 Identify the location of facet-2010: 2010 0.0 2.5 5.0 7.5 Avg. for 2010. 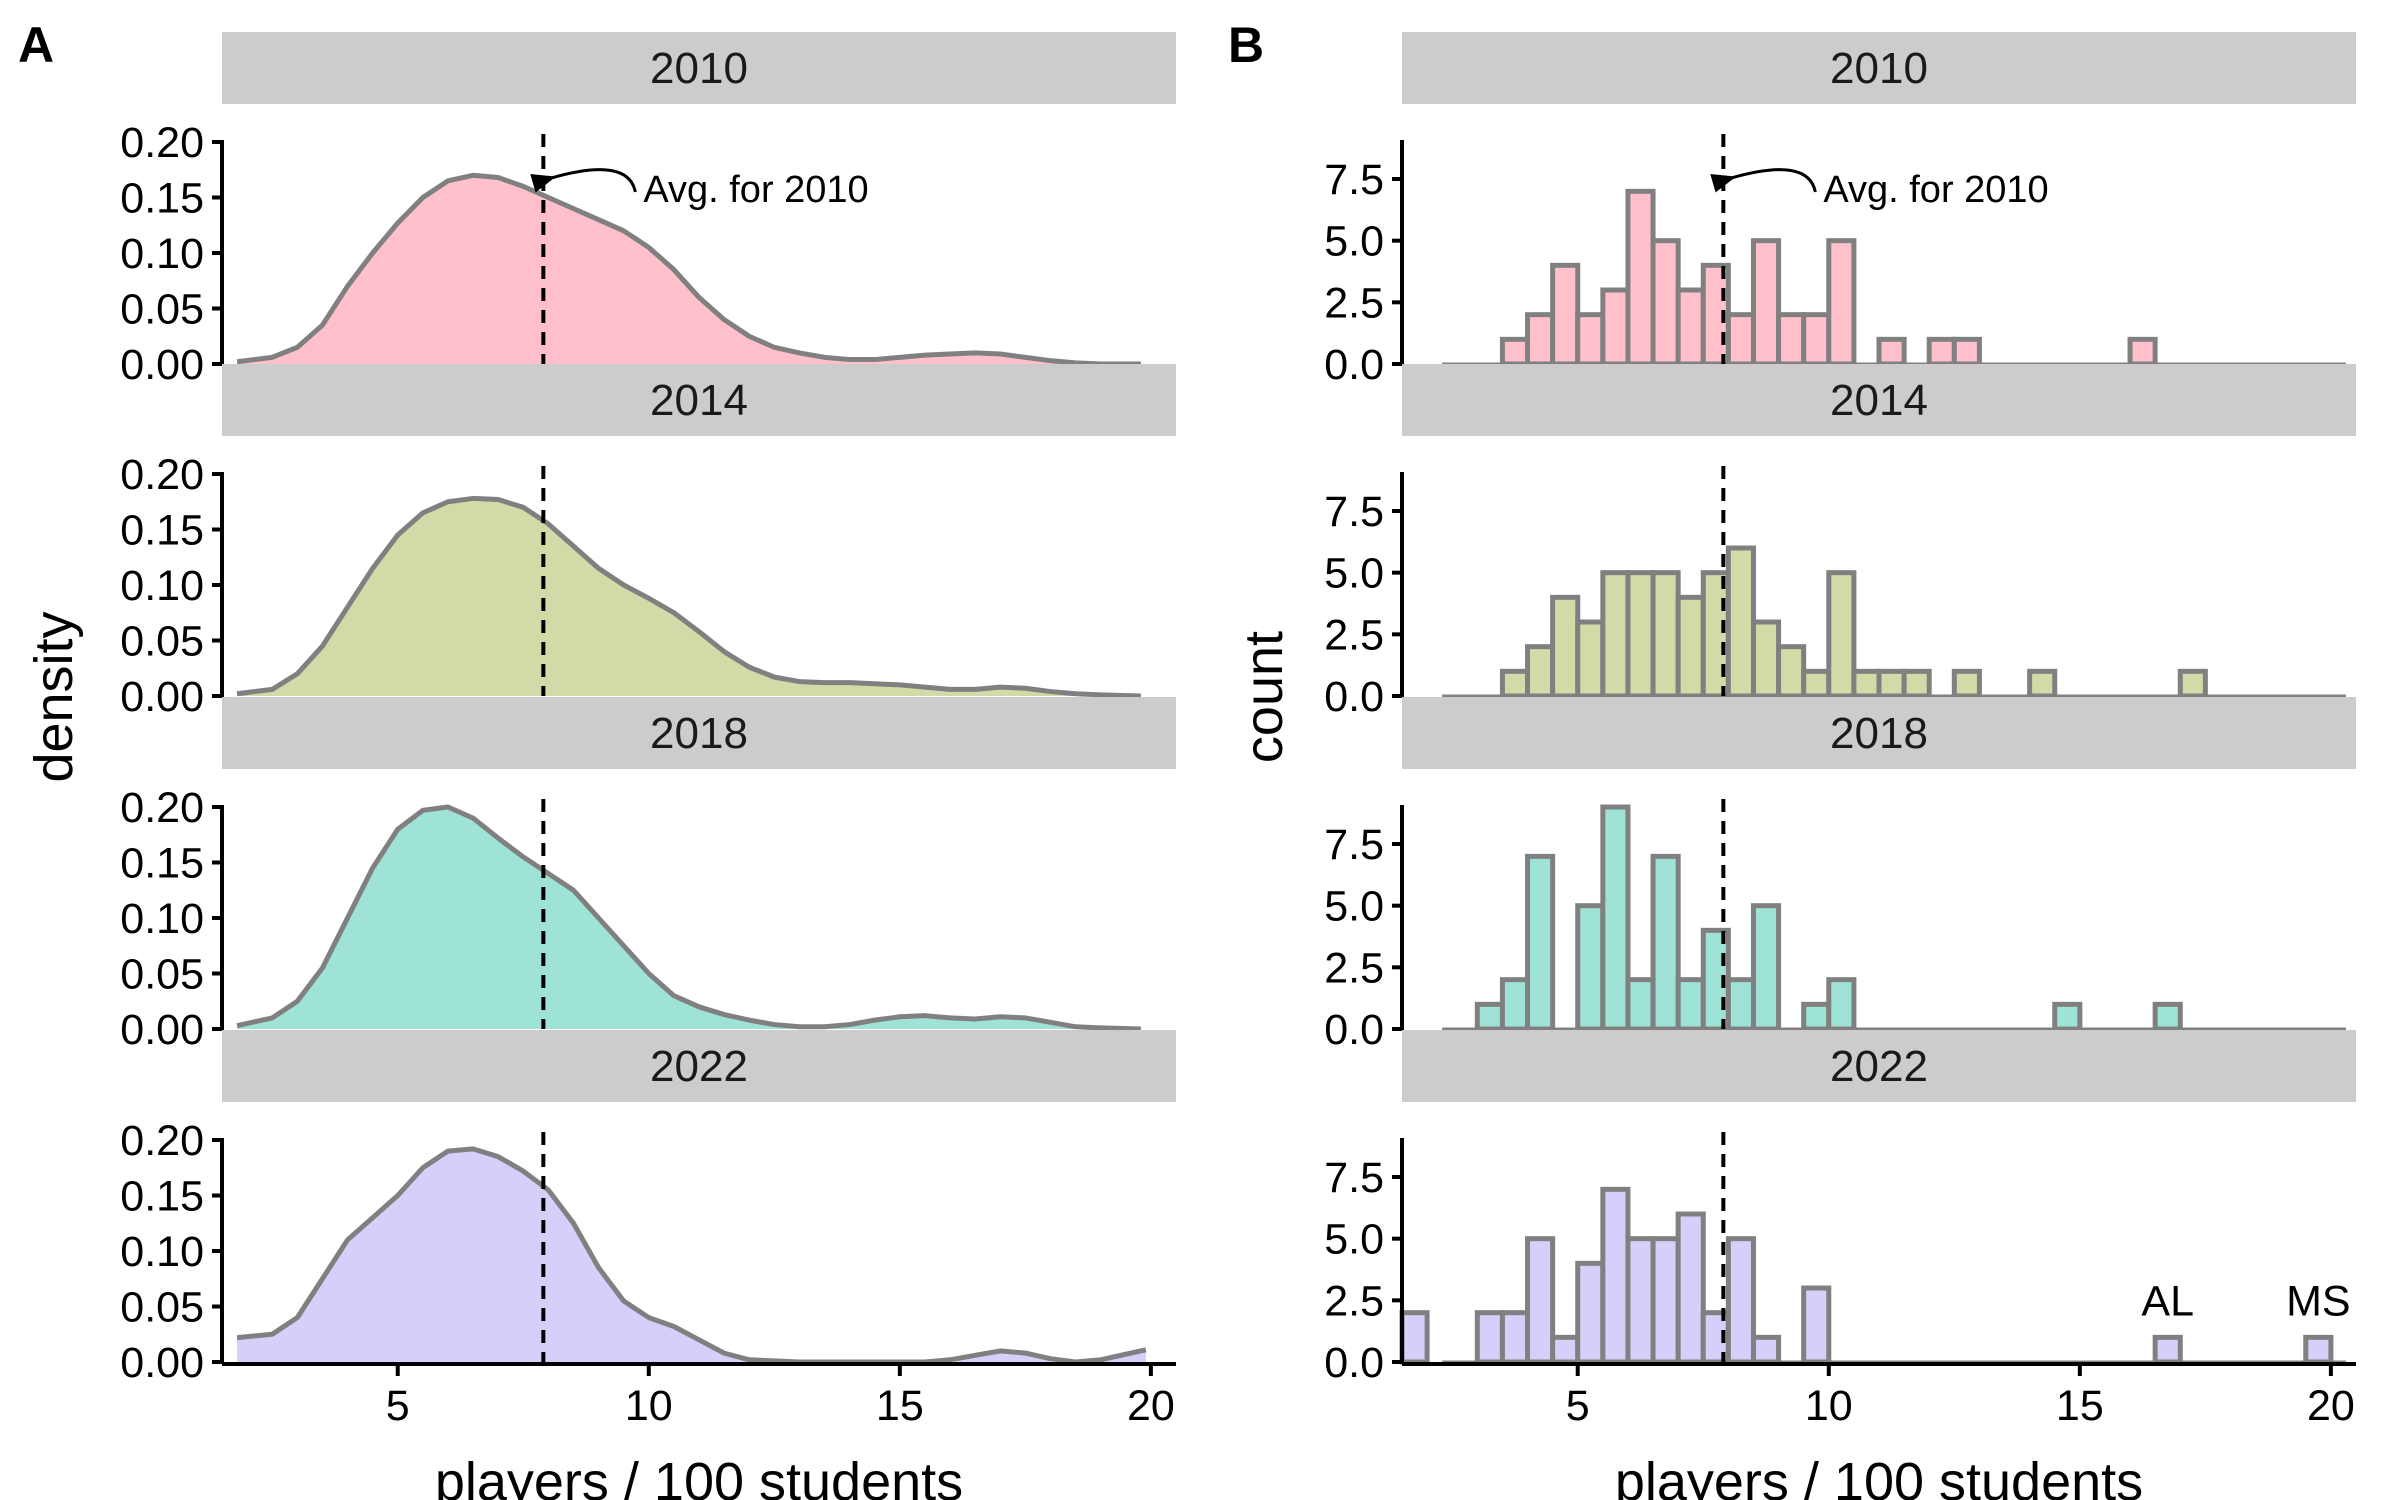
(1840, 210).